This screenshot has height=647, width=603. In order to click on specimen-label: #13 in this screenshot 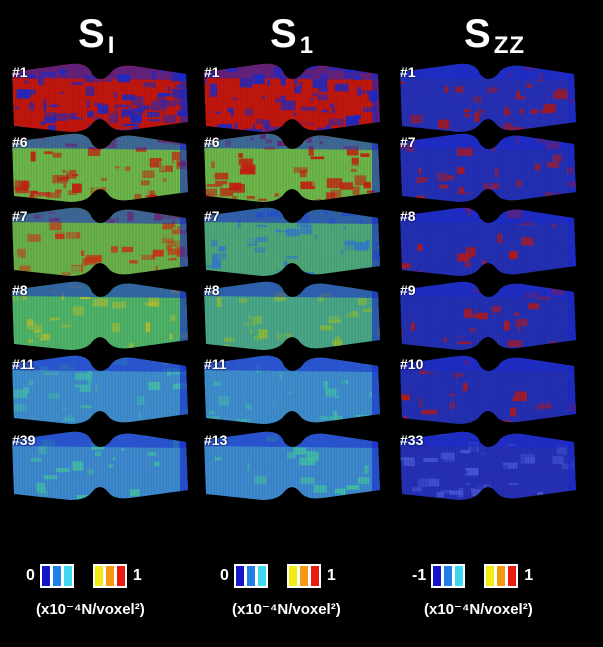, I will do `click(216, 440)`.